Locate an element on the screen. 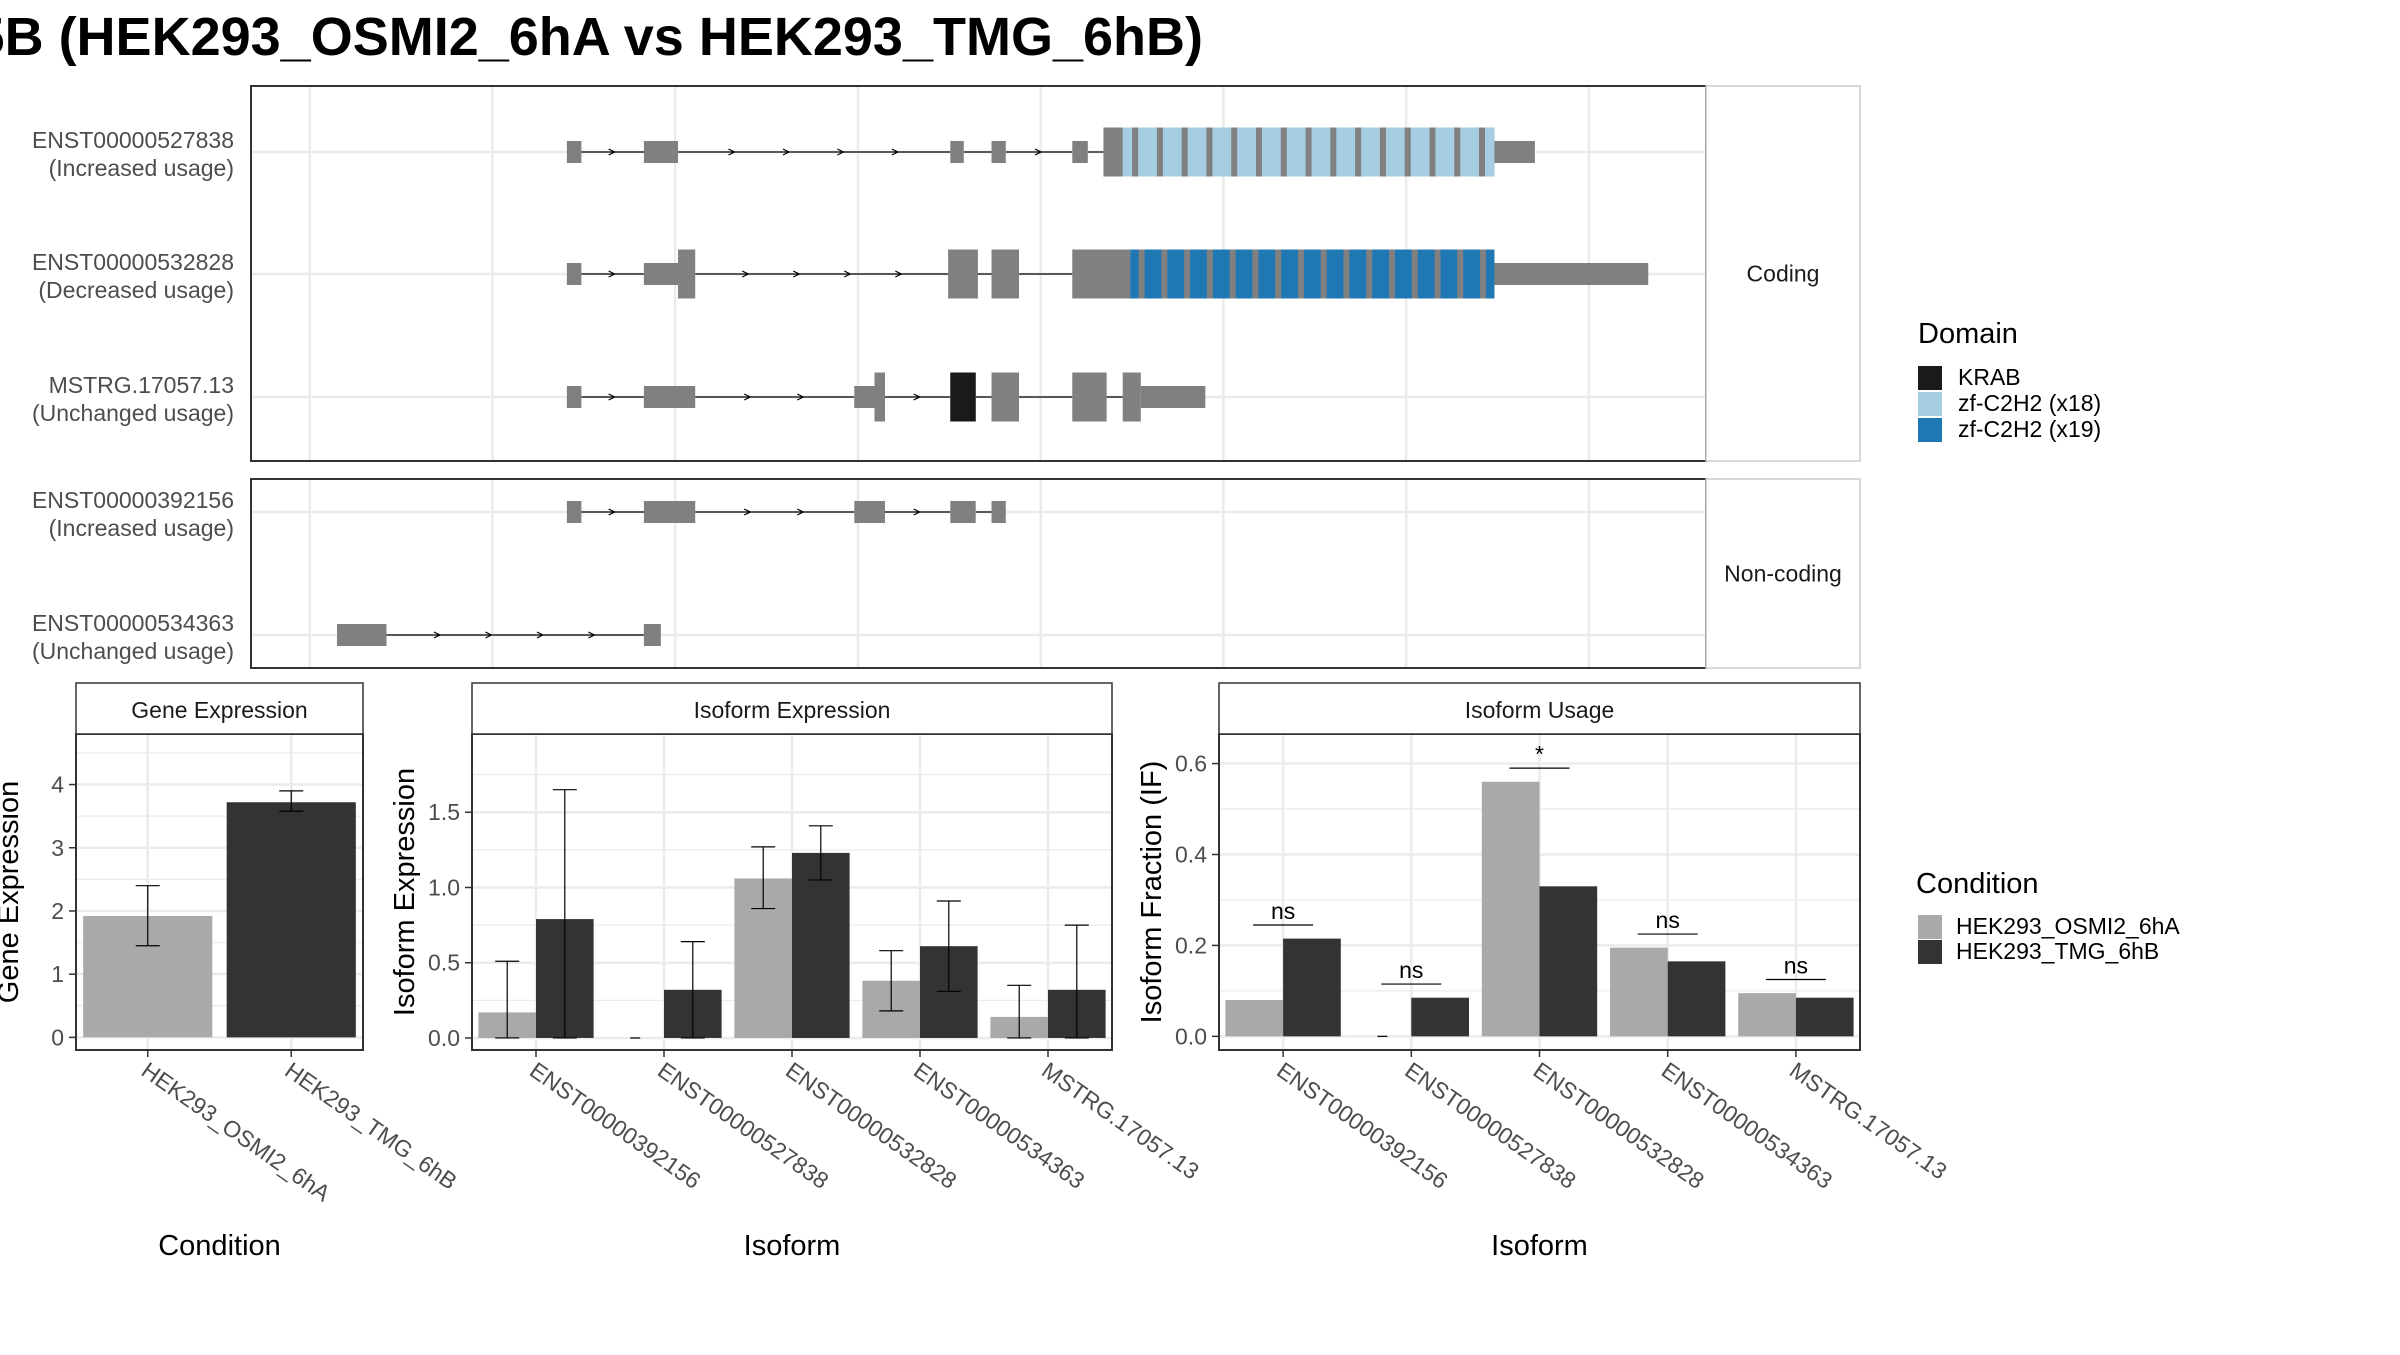 The height and width of the screenshot is (1355, 2400). domain-legend-label: zf-C2H2 (x18) is located at coordinates (2029, 403).